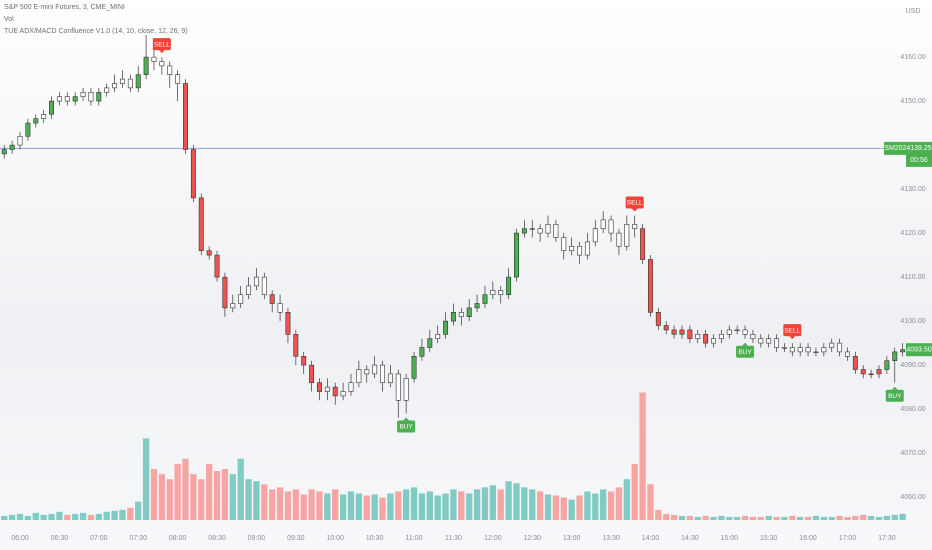 This screenshot has height=550, width=932. What do you see at coordinates (453, 538) in the screenshot?
I see `x-tick-label: 11:30` at bounding box center [453, 538].